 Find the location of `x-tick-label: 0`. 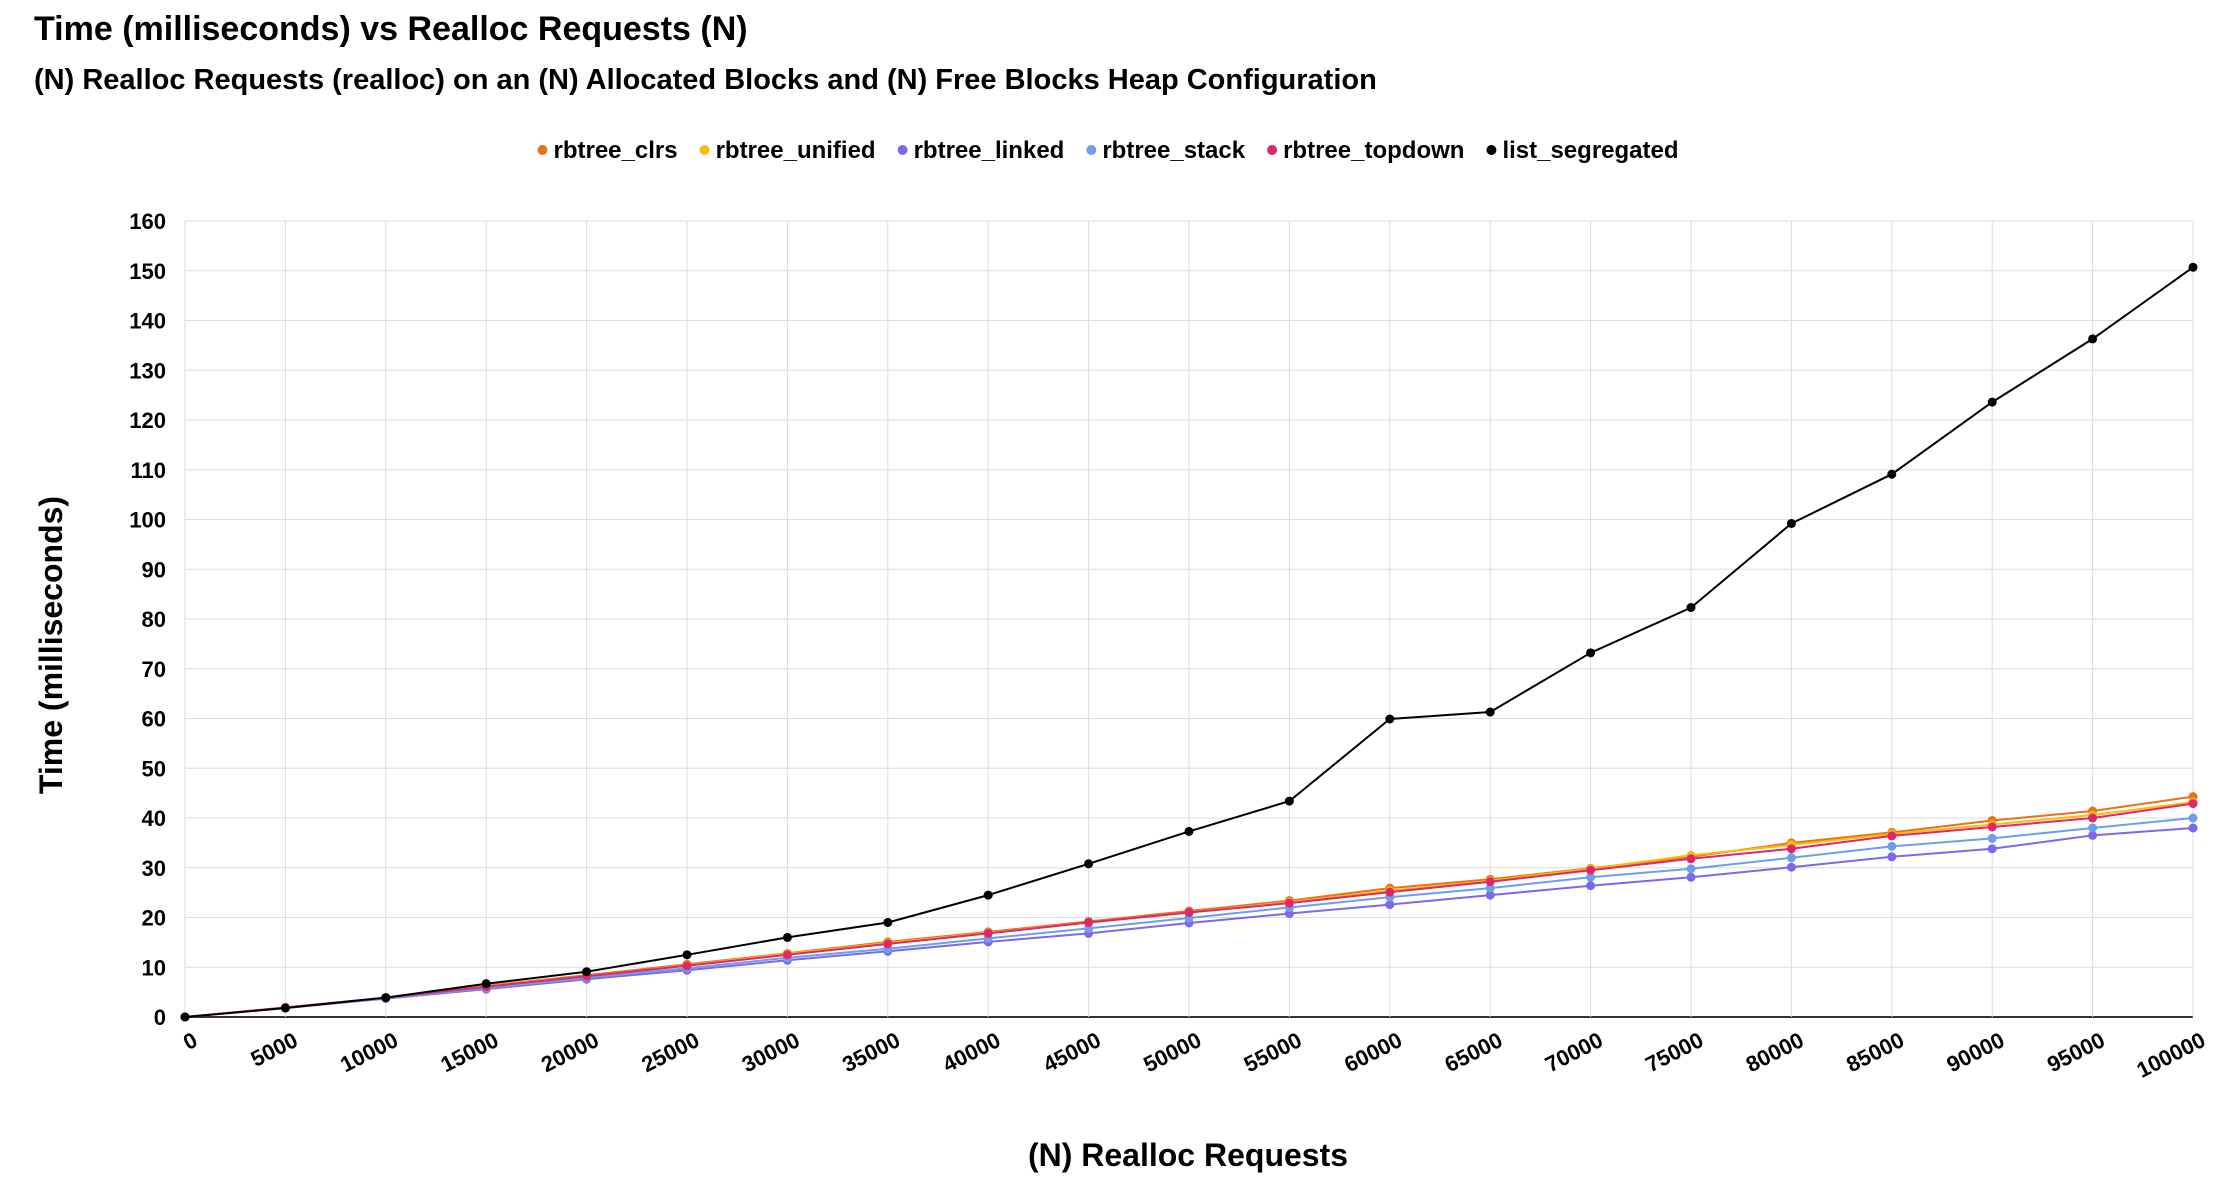

x-tick-label: 0 is located at coordinates (190, 1041).